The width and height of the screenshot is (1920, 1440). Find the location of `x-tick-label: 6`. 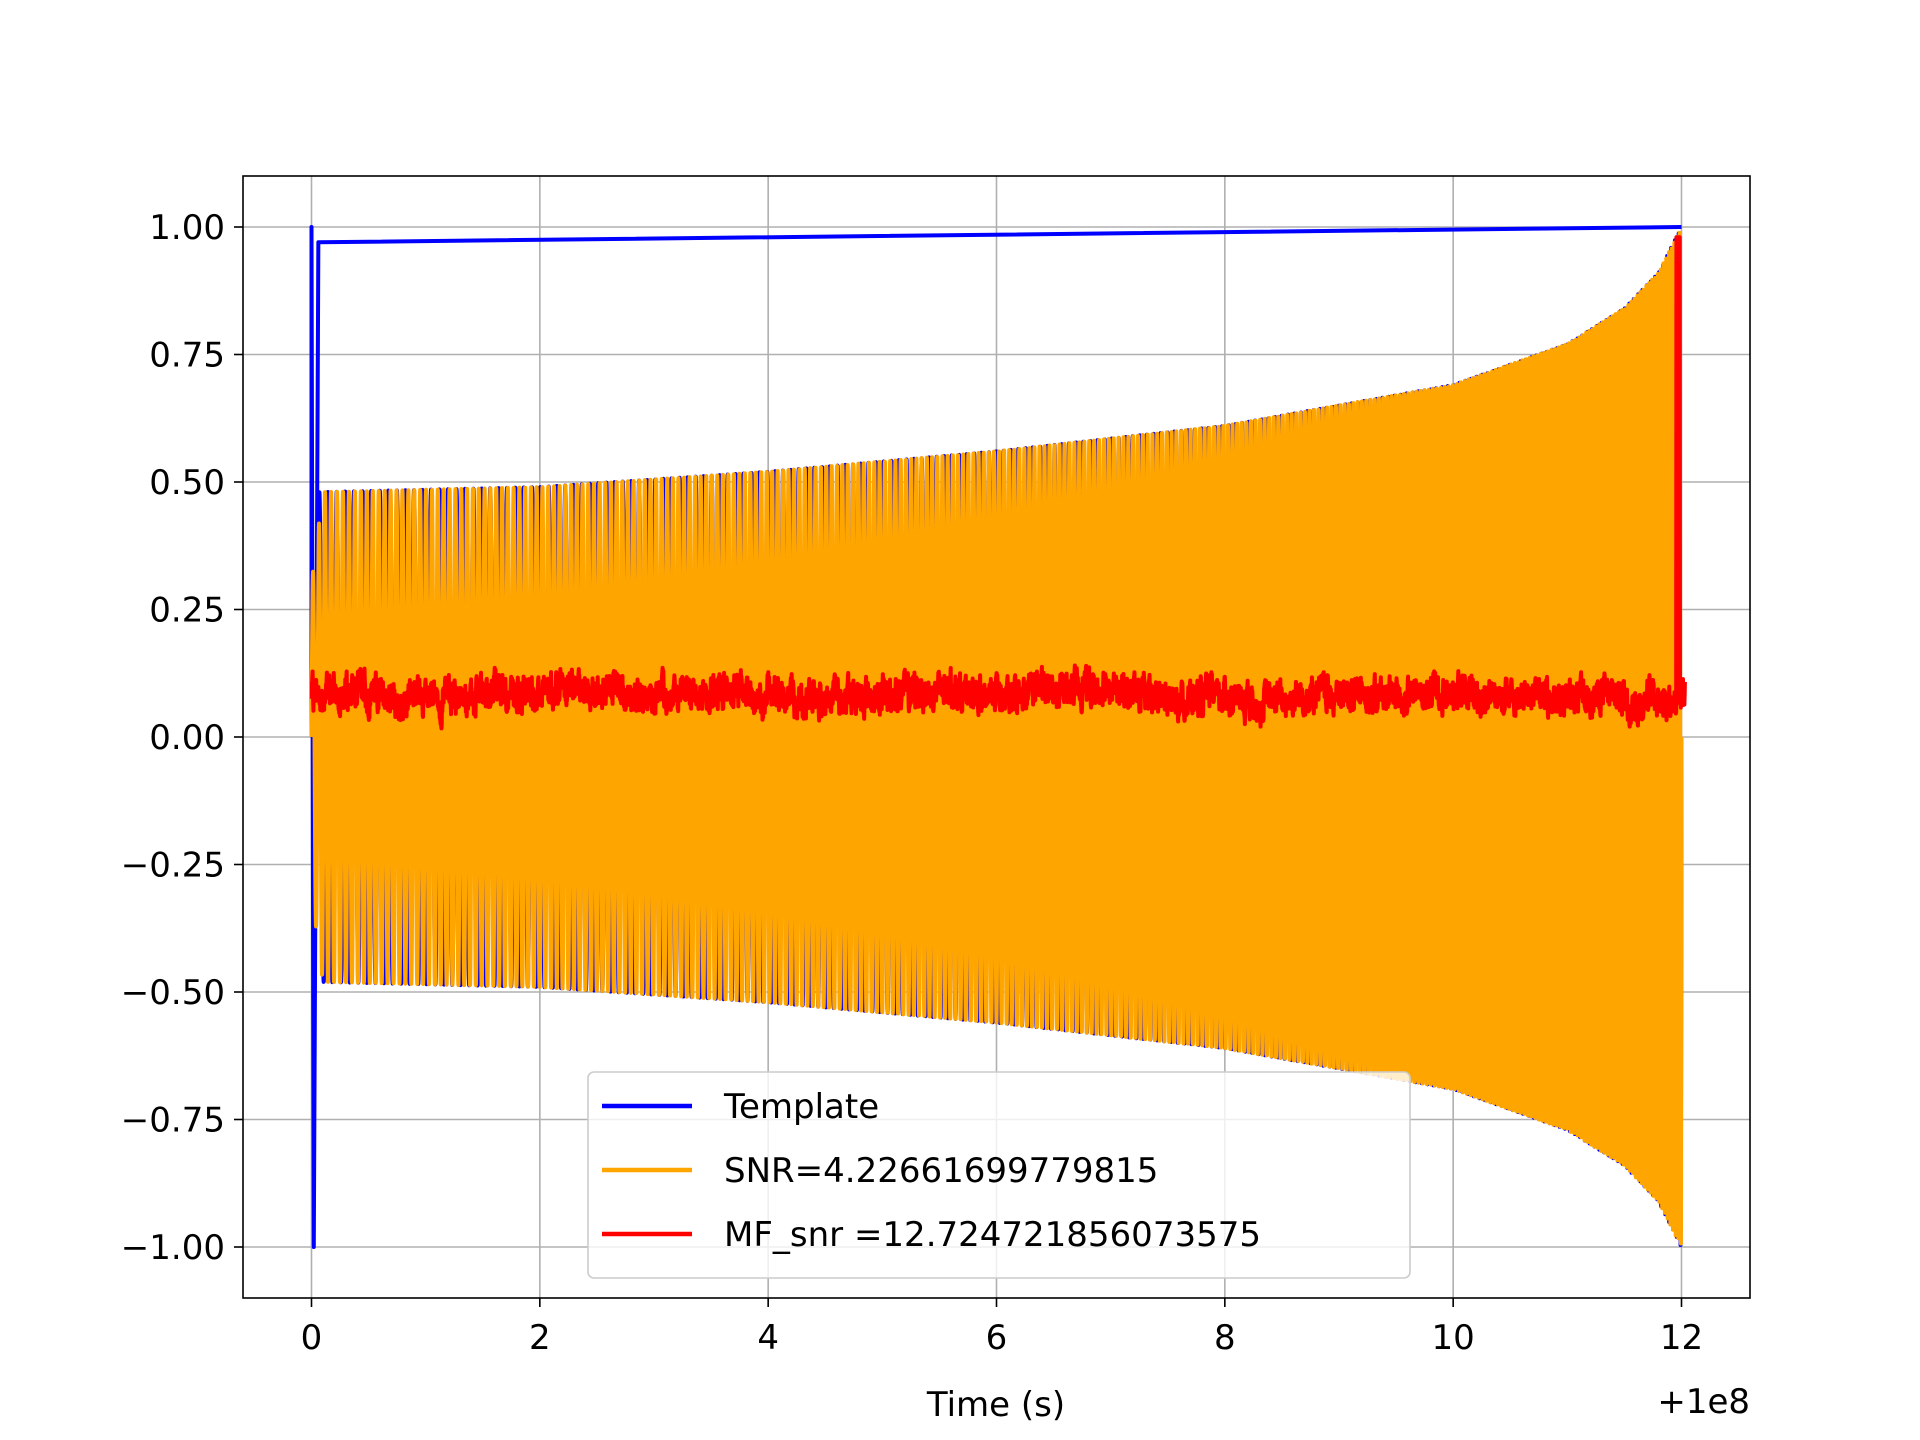

x-tick-label: 6 is located at coordinates (997, 1338).